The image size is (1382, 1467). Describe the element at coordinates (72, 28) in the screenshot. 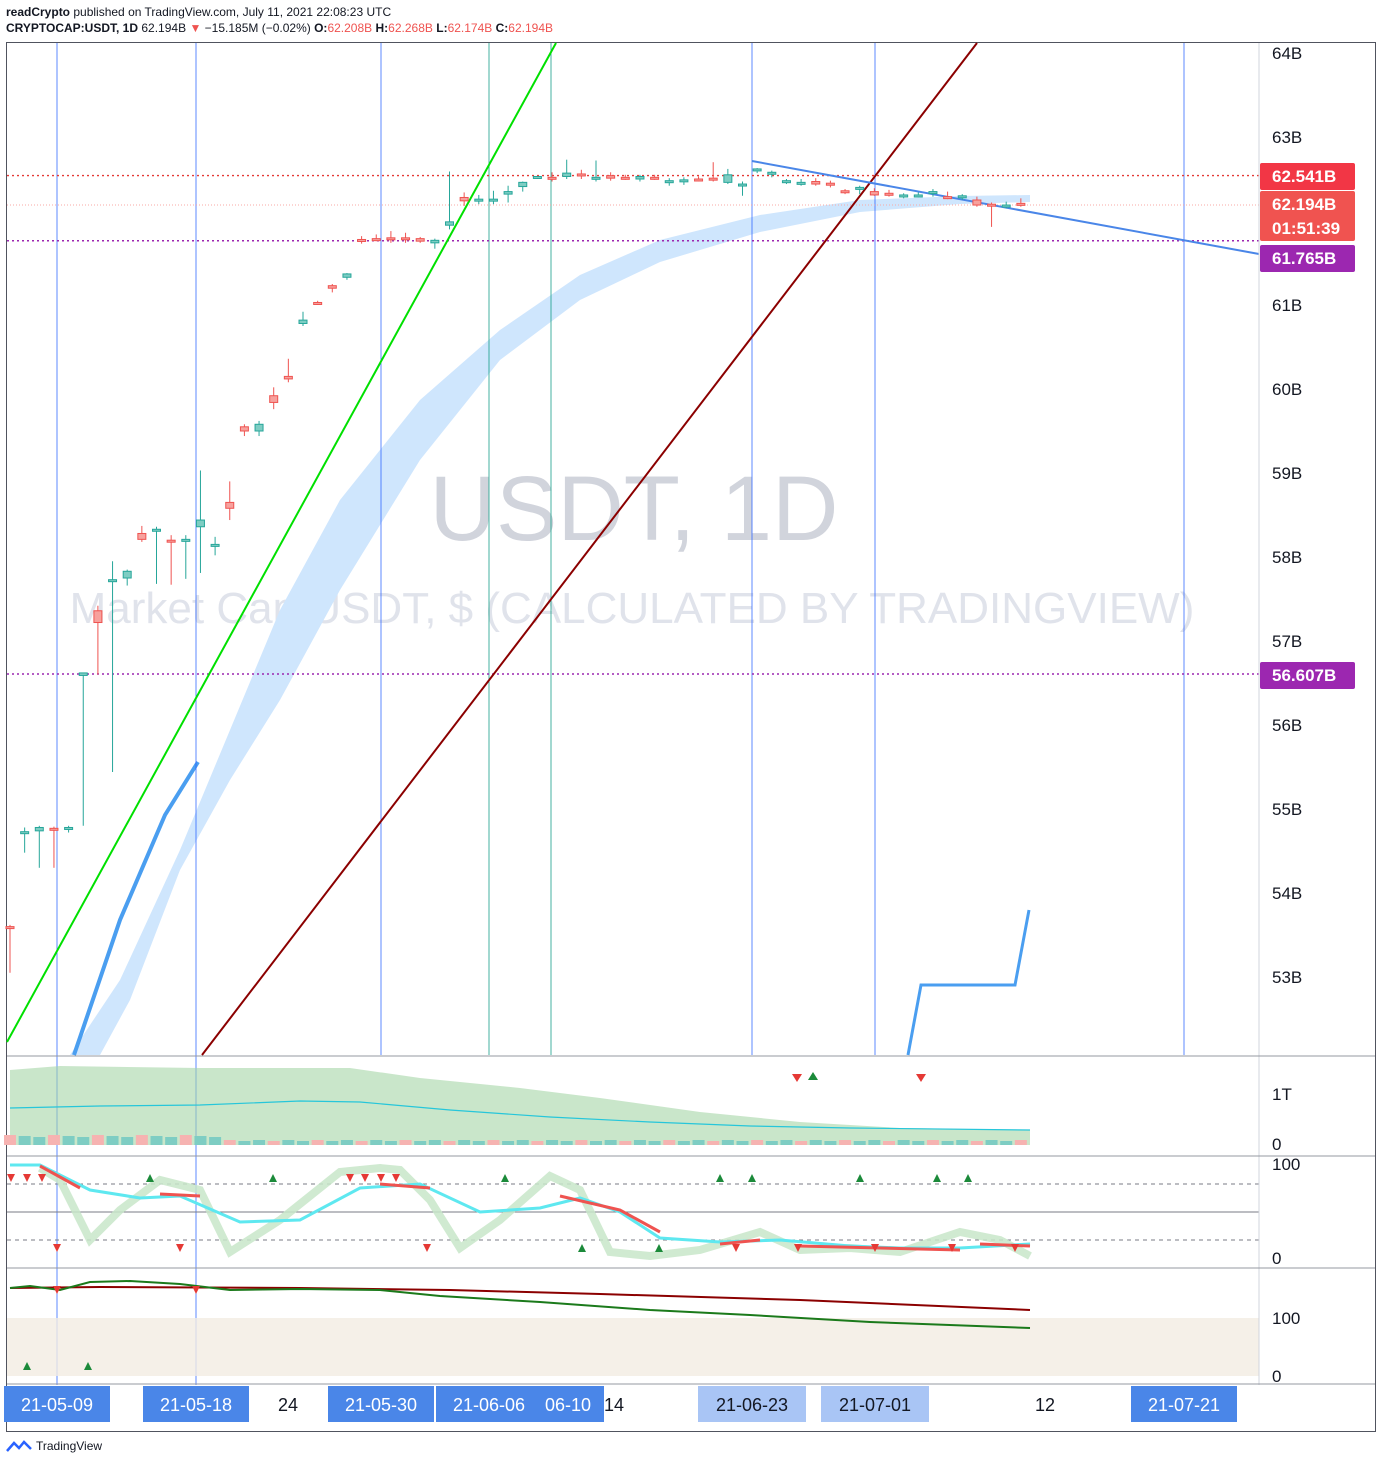

I see `symbol-label: CRYPTOCAP:USDT, 1D` at that location.